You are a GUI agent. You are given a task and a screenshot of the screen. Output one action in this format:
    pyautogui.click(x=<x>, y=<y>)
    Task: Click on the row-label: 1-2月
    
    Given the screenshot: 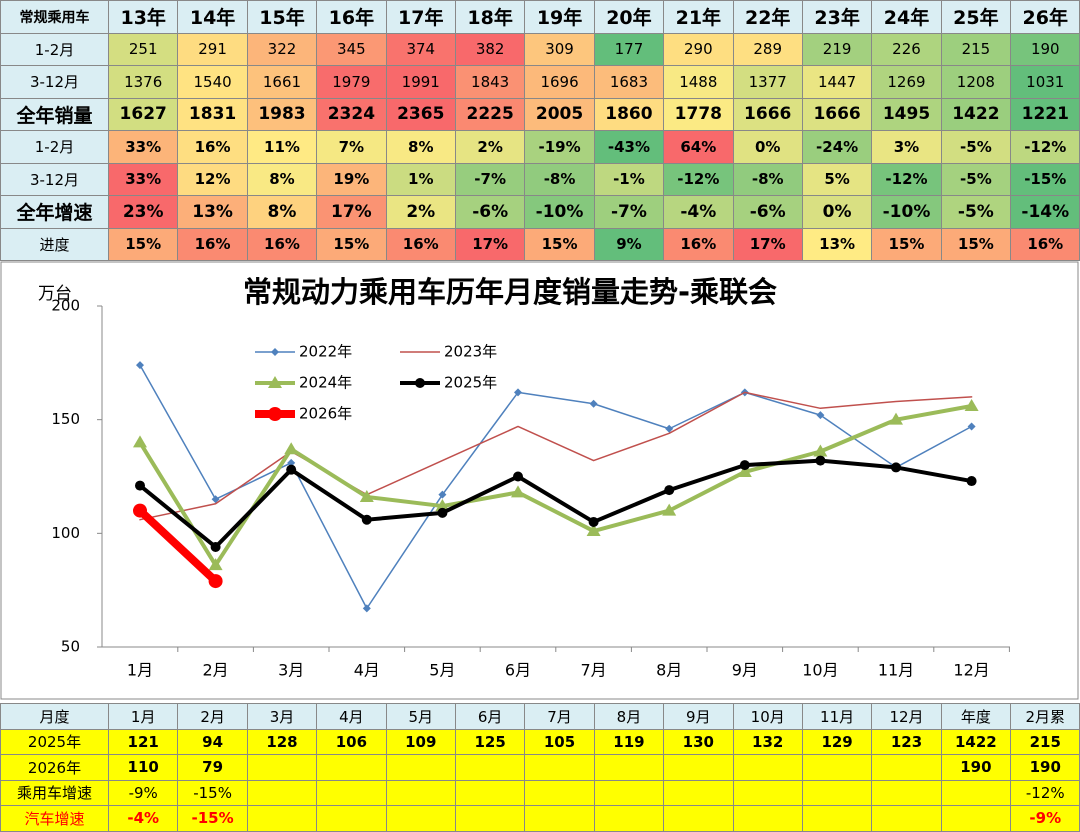 What is the action you would take?
    pyautogui.click(x=54, y=147)
    